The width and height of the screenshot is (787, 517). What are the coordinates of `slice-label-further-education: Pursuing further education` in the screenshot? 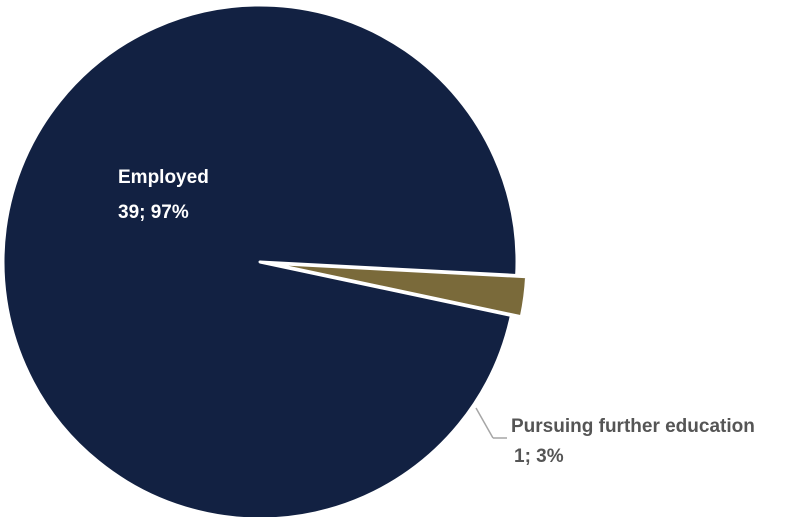 It's located at (633, 426).